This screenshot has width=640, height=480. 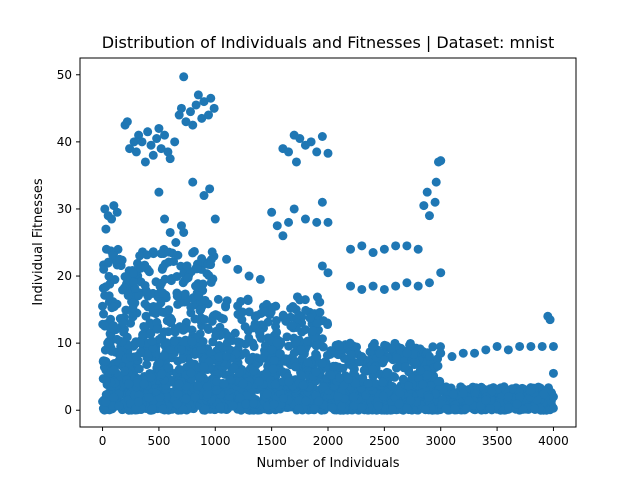 I want to click on y-tick-label: 10, so click(x=64, y=343).